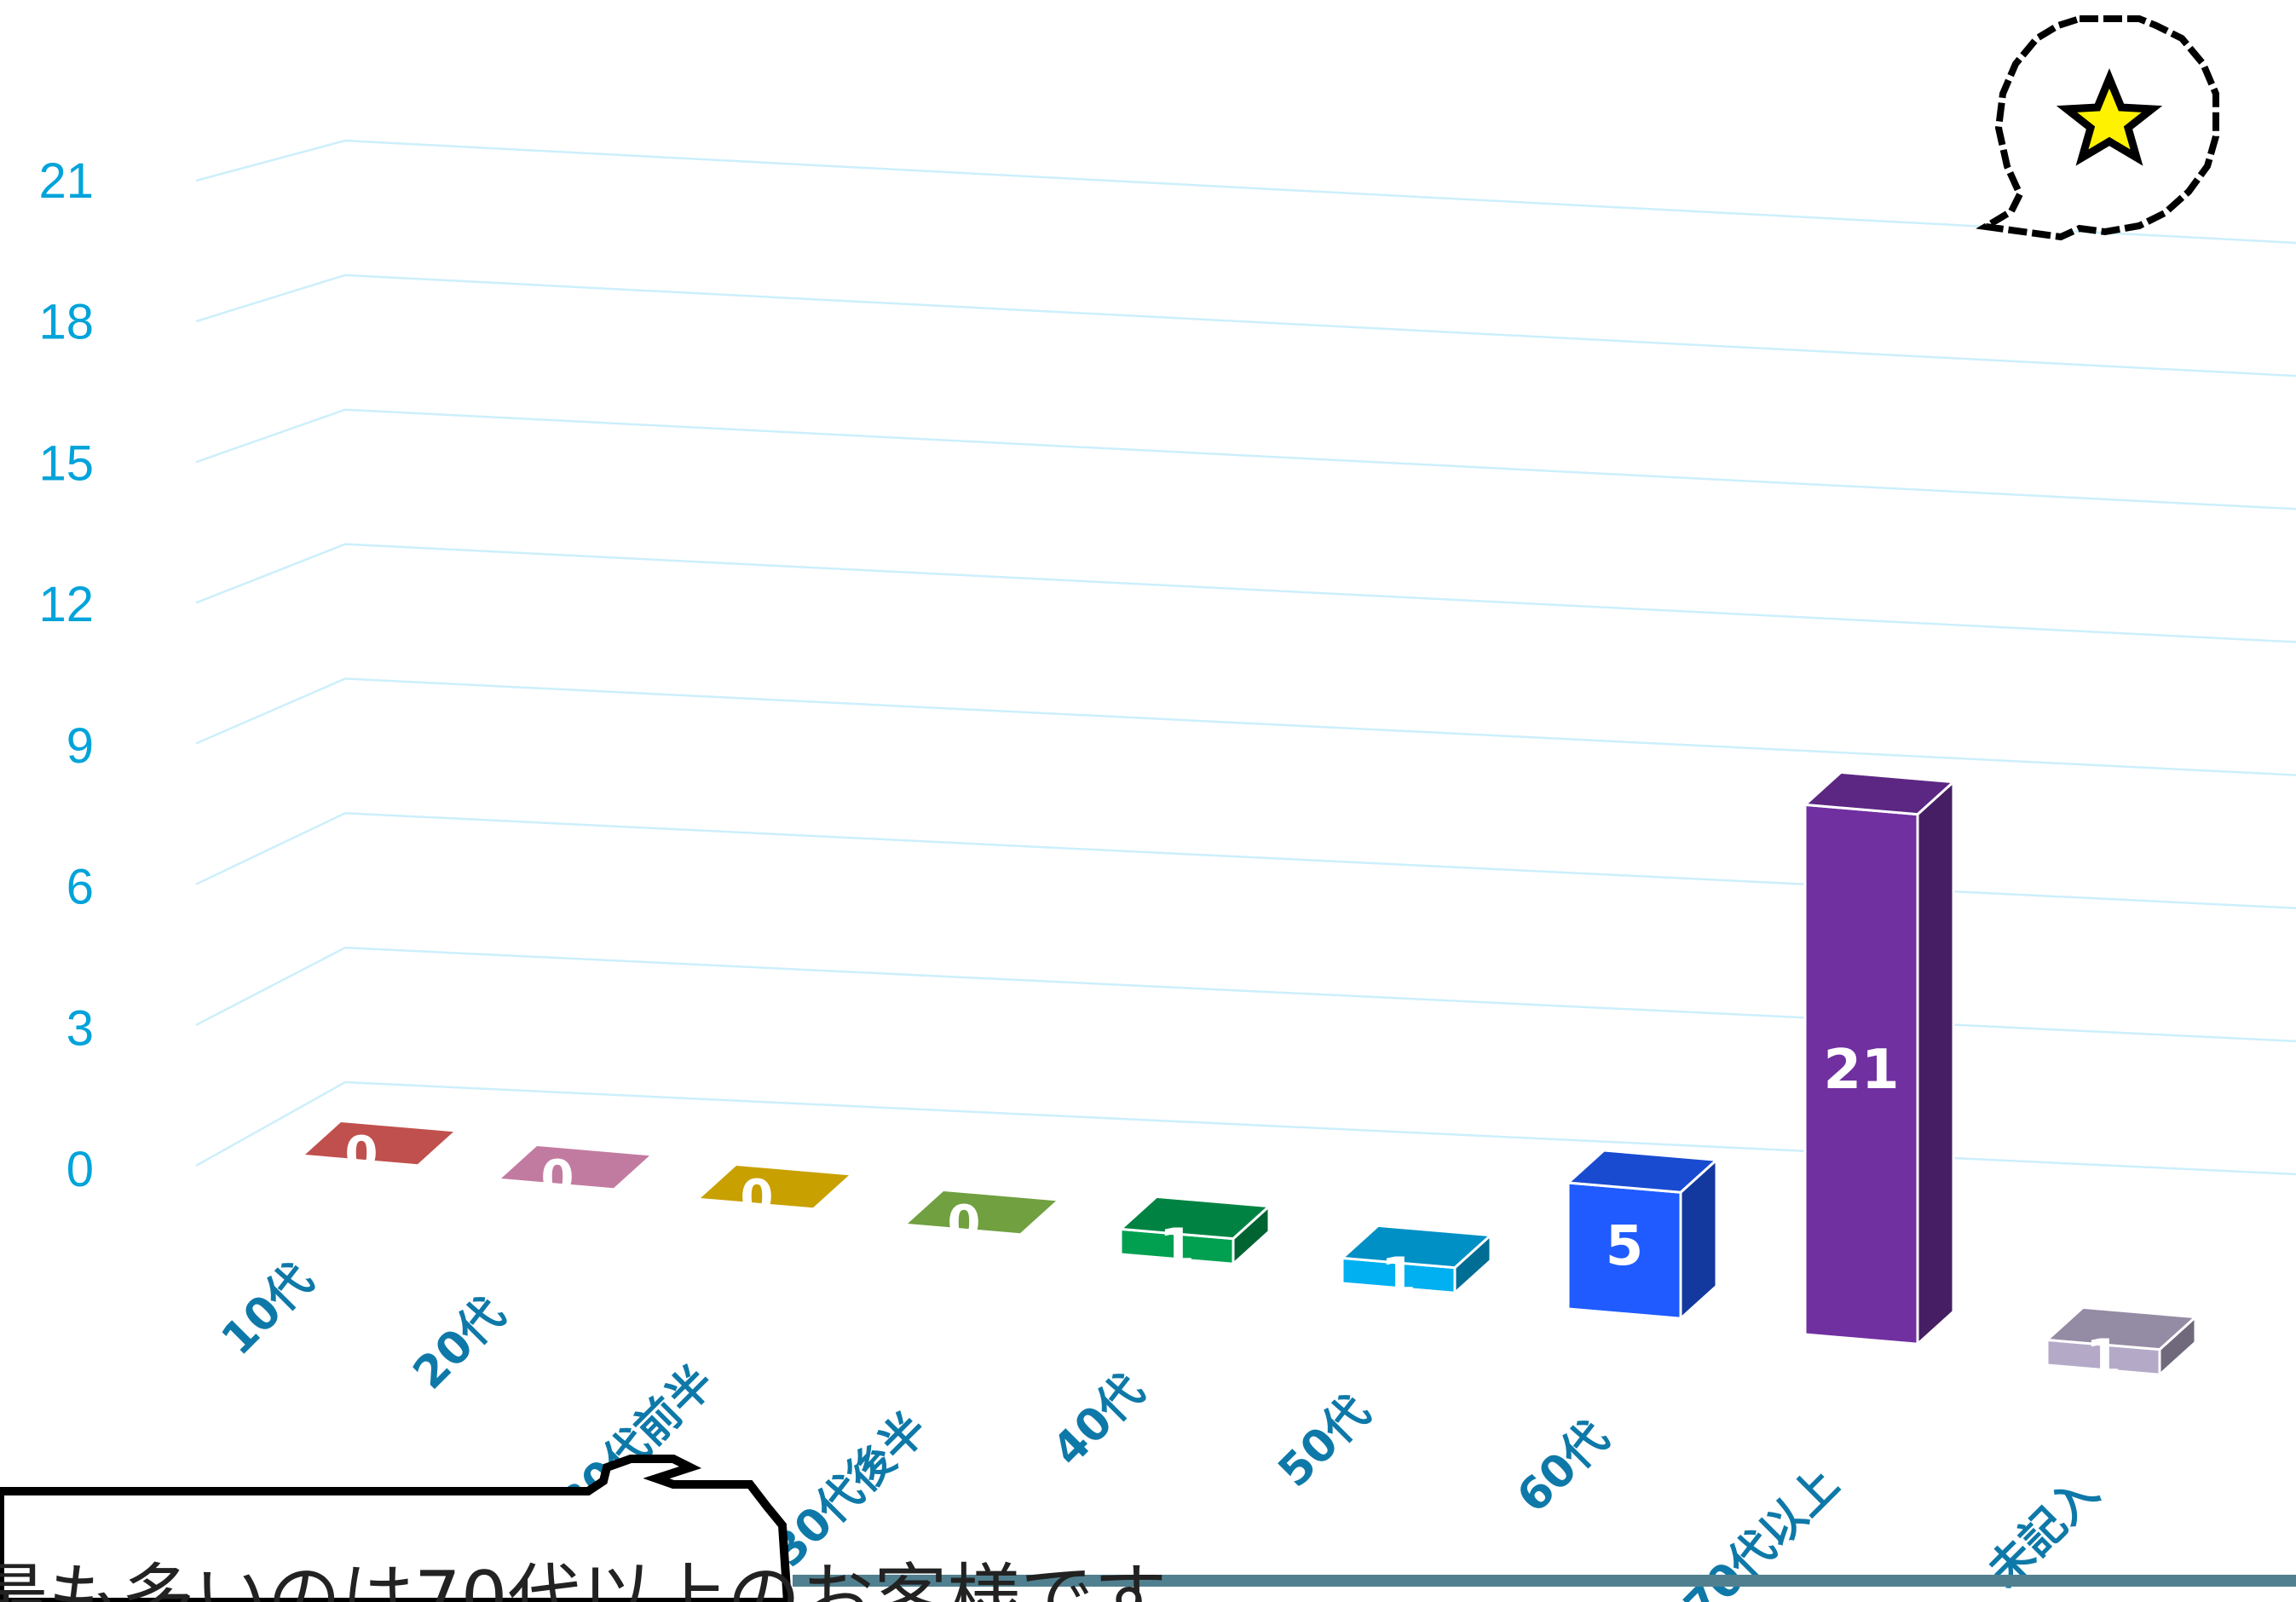  I want to click on bar: 21, so click(1879, 1058).